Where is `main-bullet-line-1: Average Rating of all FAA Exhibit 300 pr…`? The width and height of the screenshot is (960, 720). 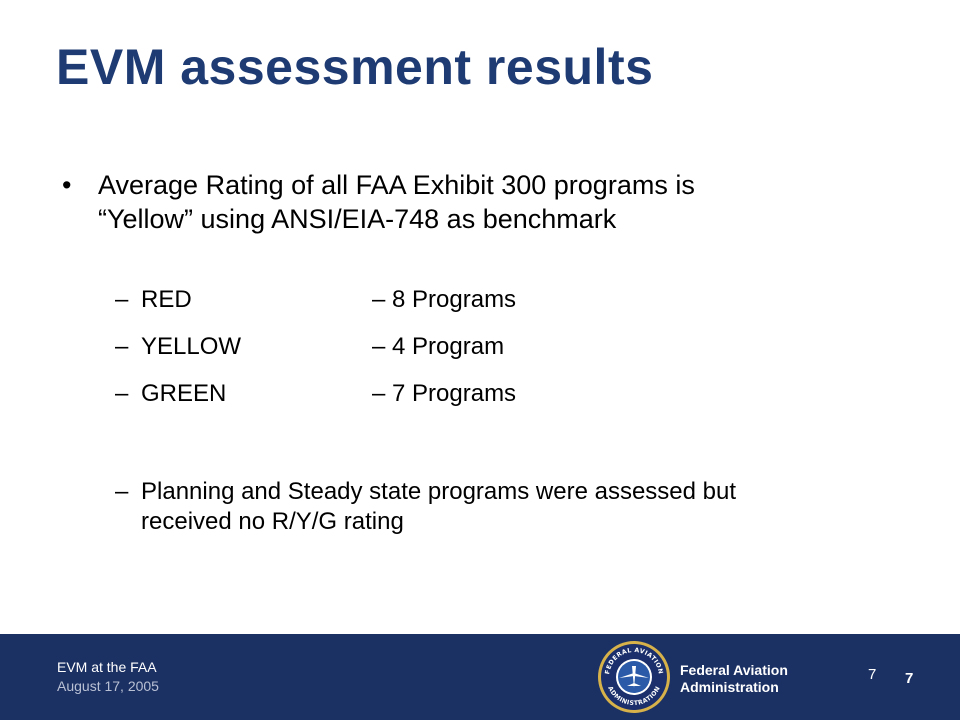
main-bullet-line-1: Average Rating of all FAA Exhibit 300 pr… is located at coordinates (396, 185).